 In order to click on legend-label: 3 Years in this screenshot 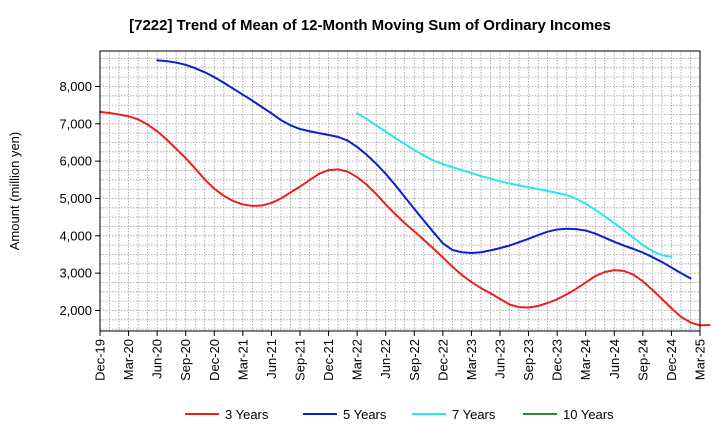, I will do `click(247, 414)`.